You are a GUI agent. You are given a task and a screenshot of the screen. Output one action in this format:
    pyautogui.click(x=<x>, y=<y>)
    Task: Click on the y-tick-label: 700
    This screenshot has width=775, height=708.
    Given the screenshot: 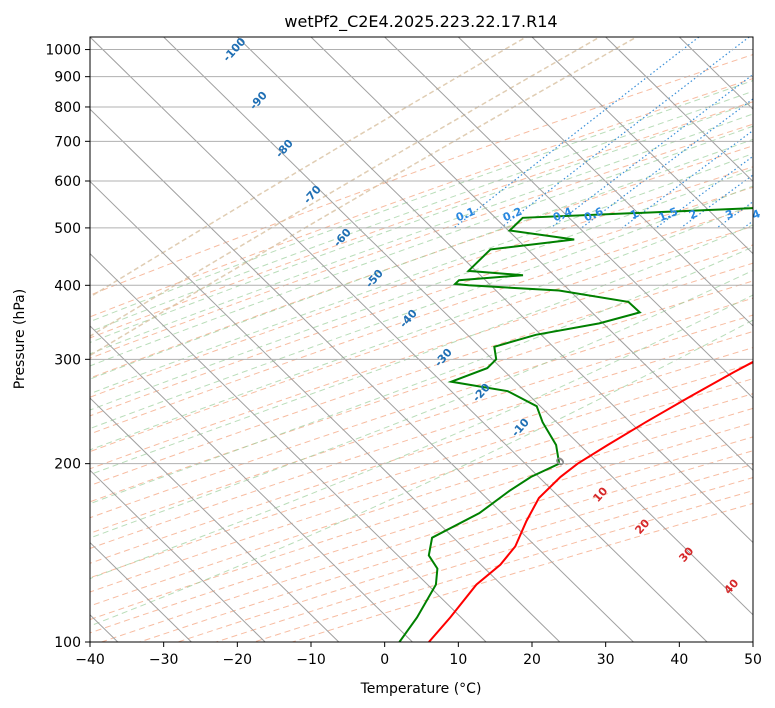 What is the action you would take?
    pyautogui.click(x=67, y=142)
    